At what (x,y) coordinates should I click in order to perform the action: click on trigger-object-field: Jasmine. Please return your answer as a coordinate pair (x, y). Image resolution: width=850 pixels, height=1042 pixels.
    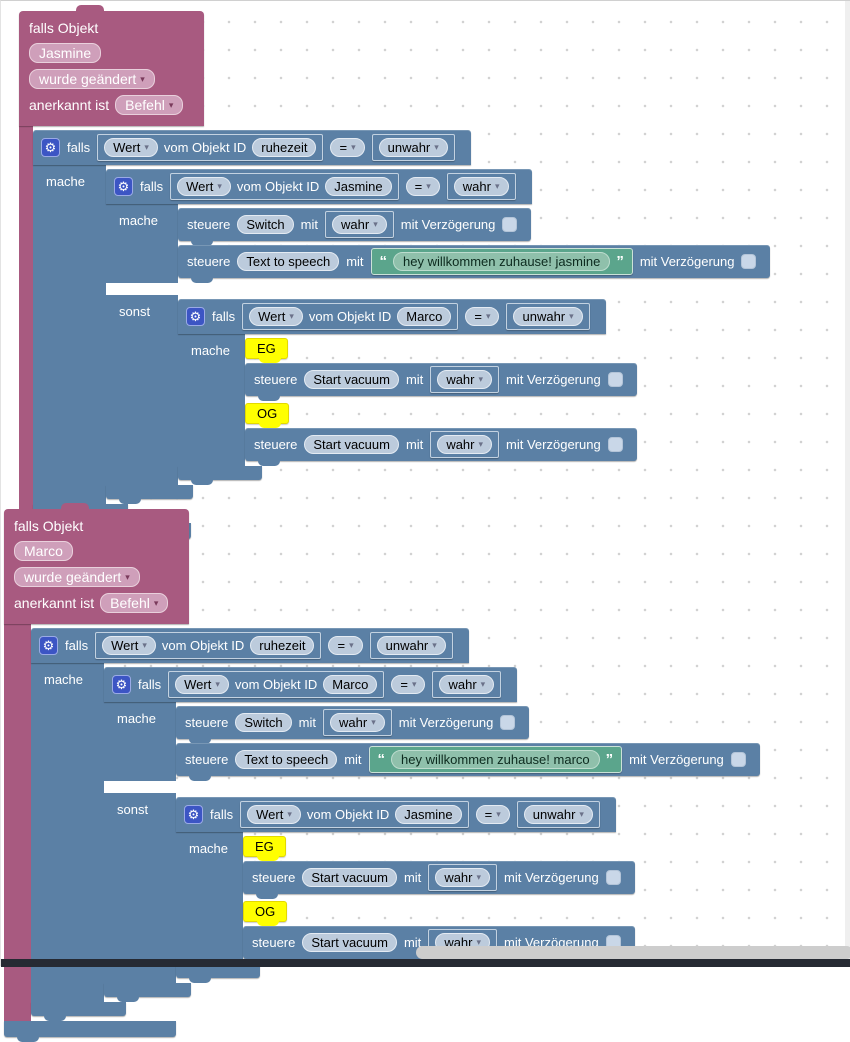
    Looking at the image, I should click on (65, 53).